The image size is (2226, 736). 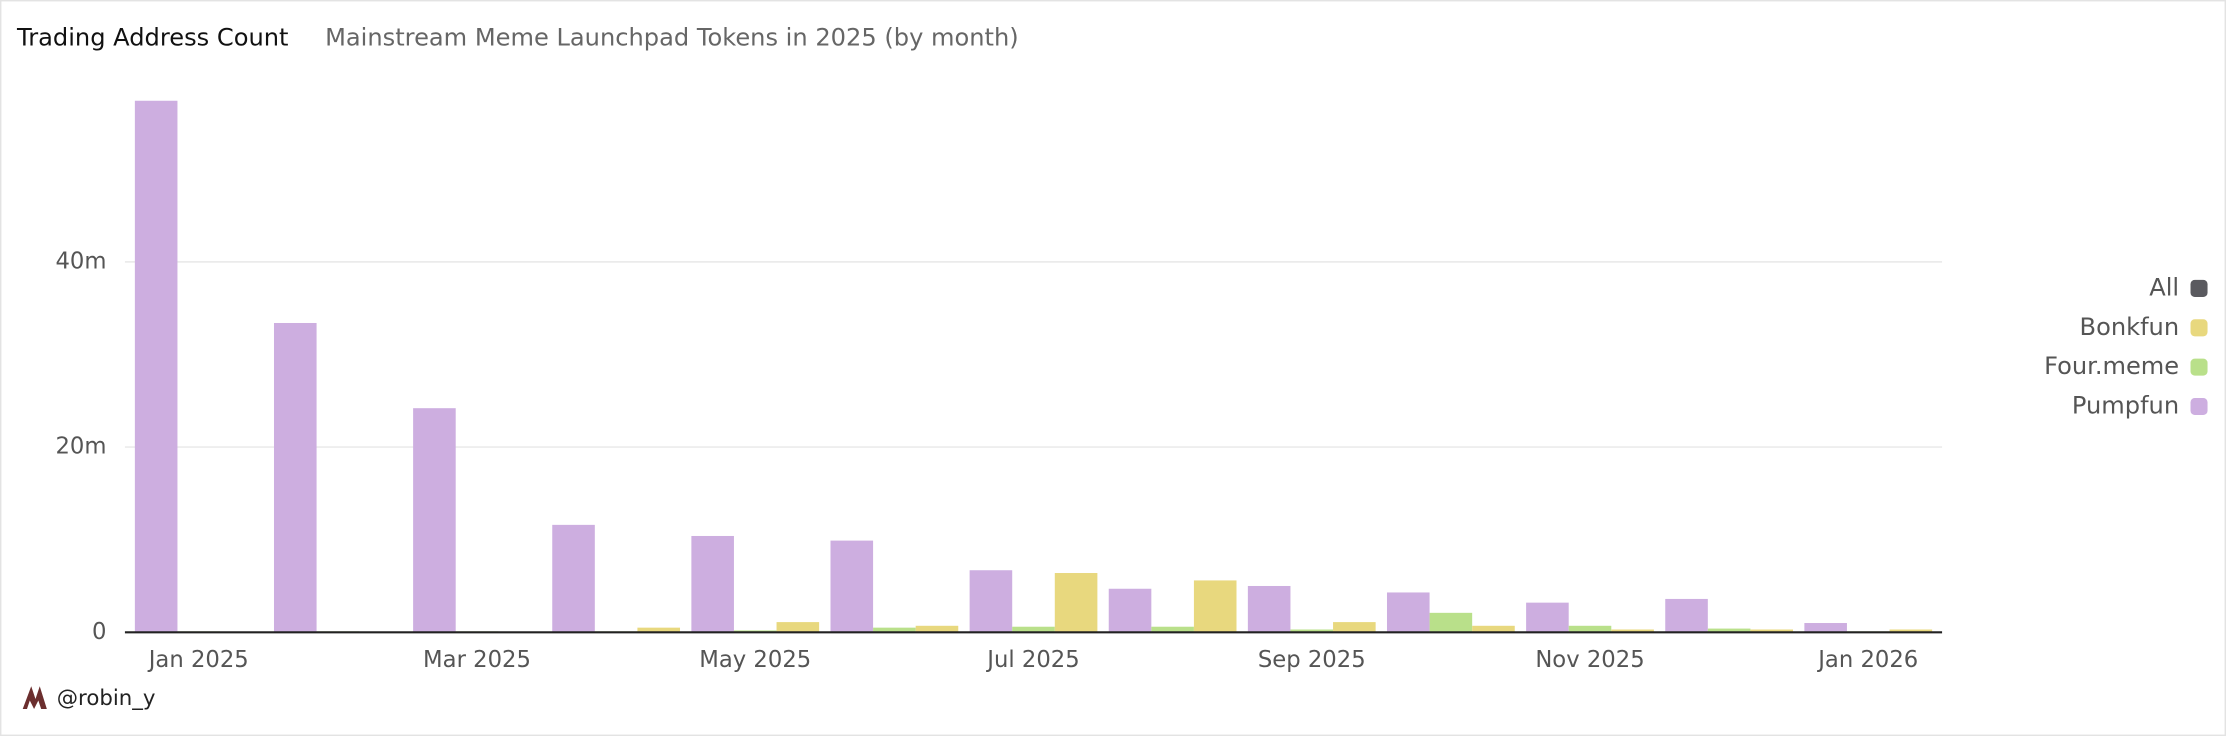 What do you see at coordinates (755, 660) in the screenshot?
I see `x-tick-label: May 2025` at bounding box center [755, 660].